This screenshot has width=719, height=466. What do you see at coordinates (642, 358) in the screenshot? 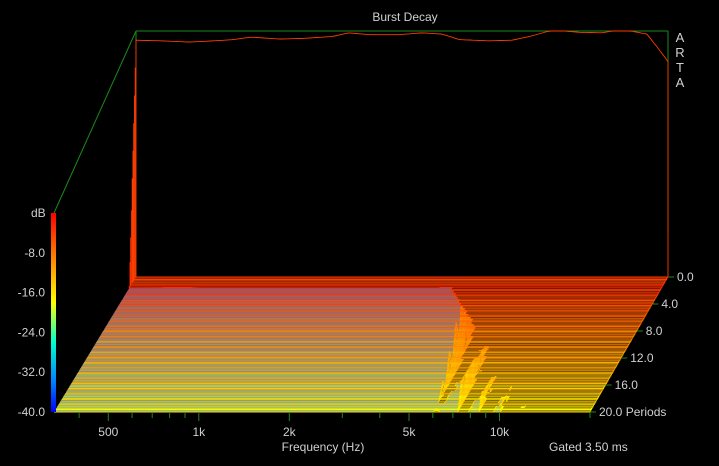
I see `y-tick-label: 12.0` at bounding box center [642, 358].